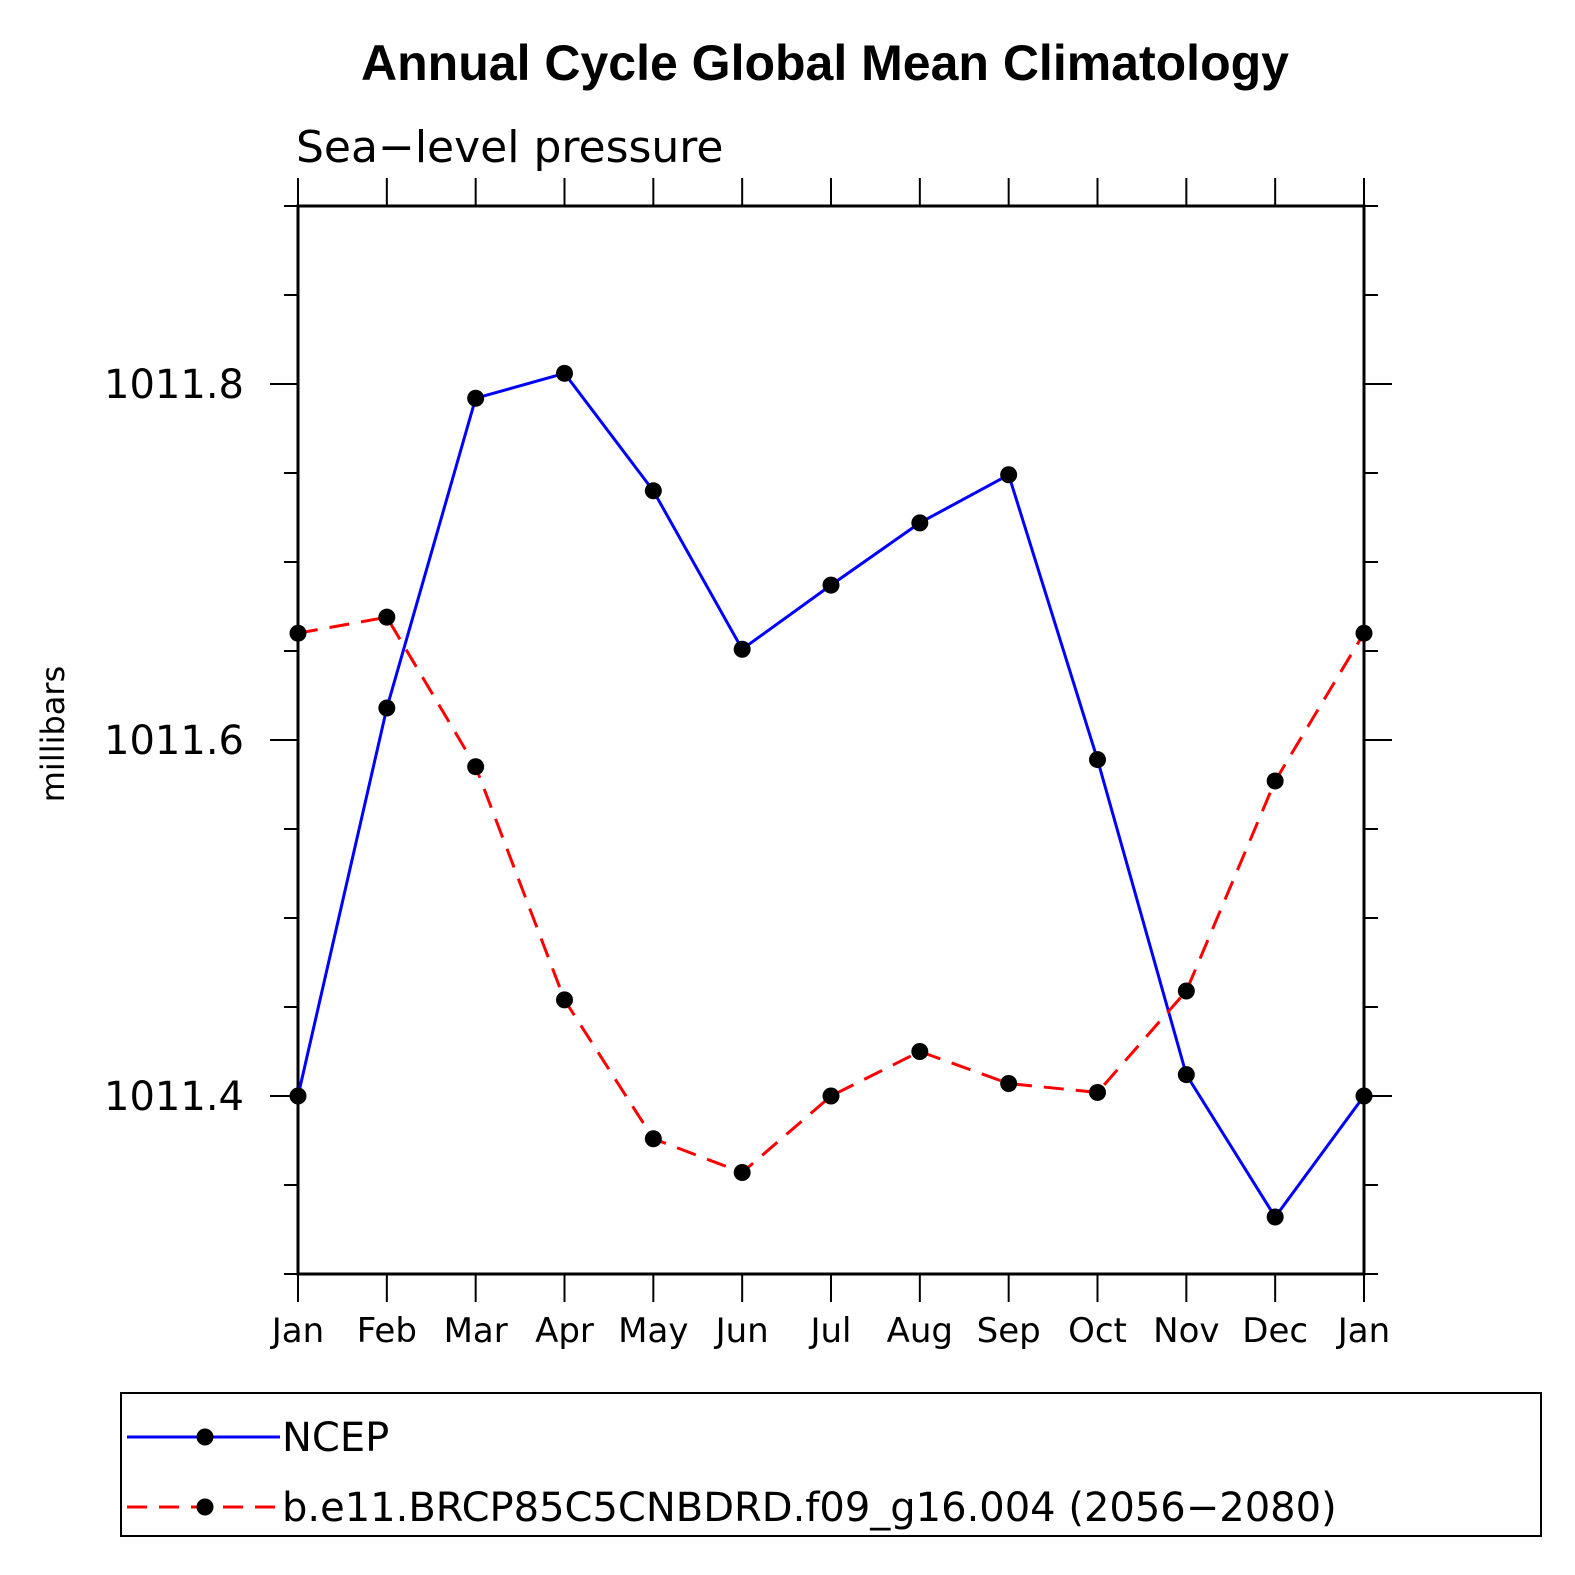 The height and width of the screenshot is (1575, 1575). What do you see at coordinates (653, 1331) in the screenshot?
I see `x-tick-label: May` at bounding box center [653, 1331].